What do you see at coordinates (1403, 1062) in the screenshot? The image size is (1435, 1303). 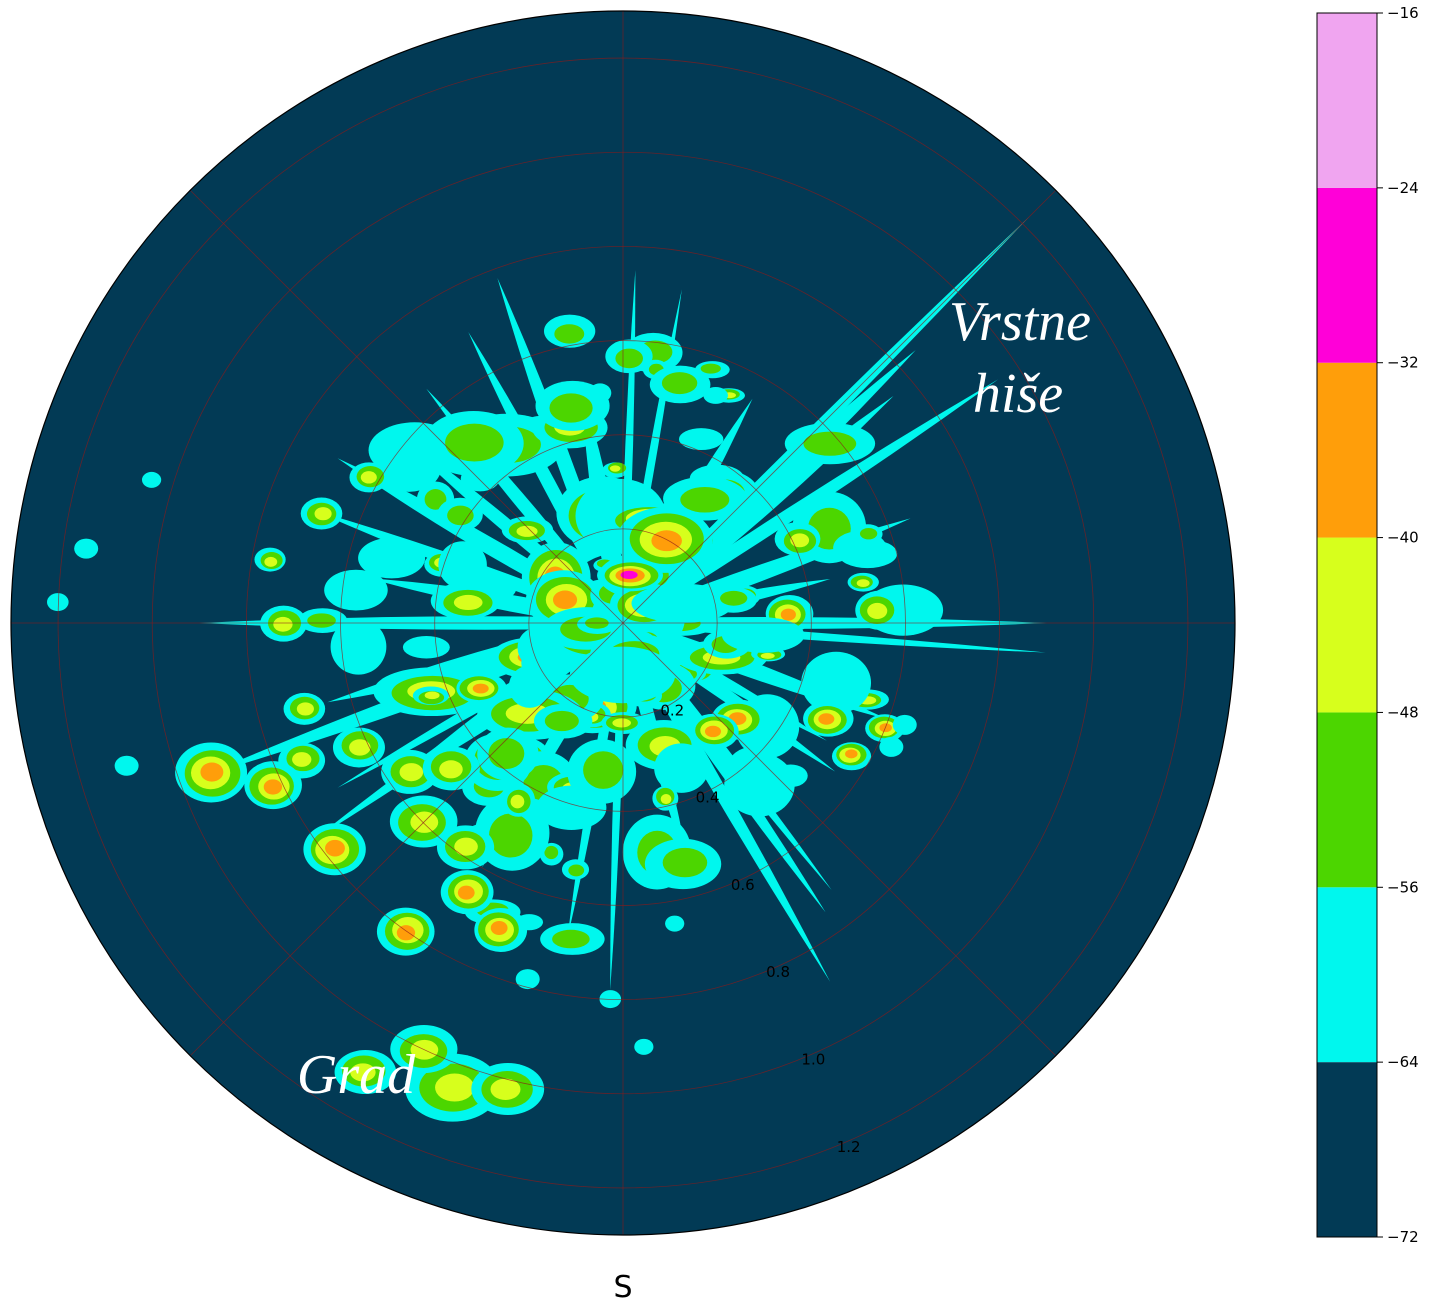 I see `colorbar-tick-label: −64` at bounding box center [1403, 1062].